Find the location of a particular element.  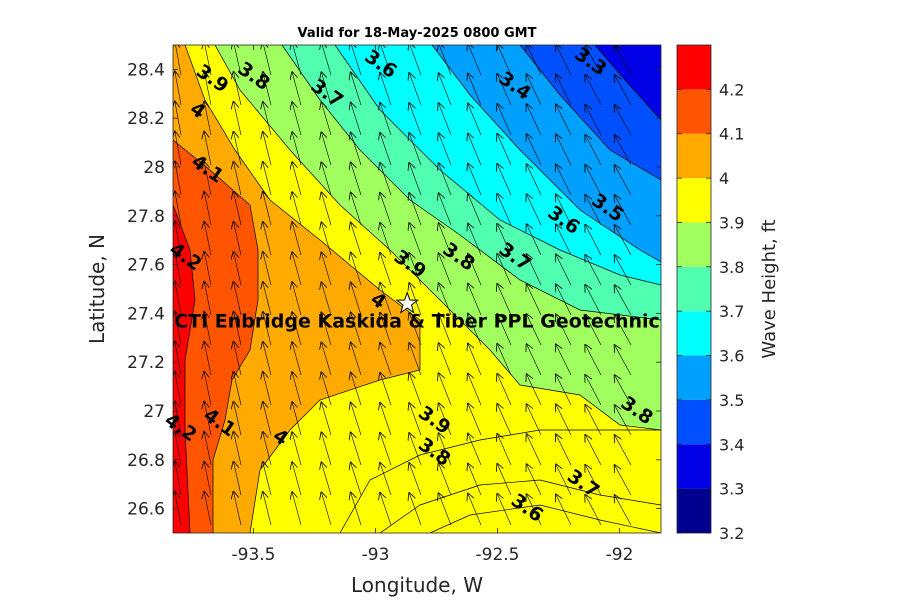

y-tick-label: 26.6 is located at coordinates (146, 510).